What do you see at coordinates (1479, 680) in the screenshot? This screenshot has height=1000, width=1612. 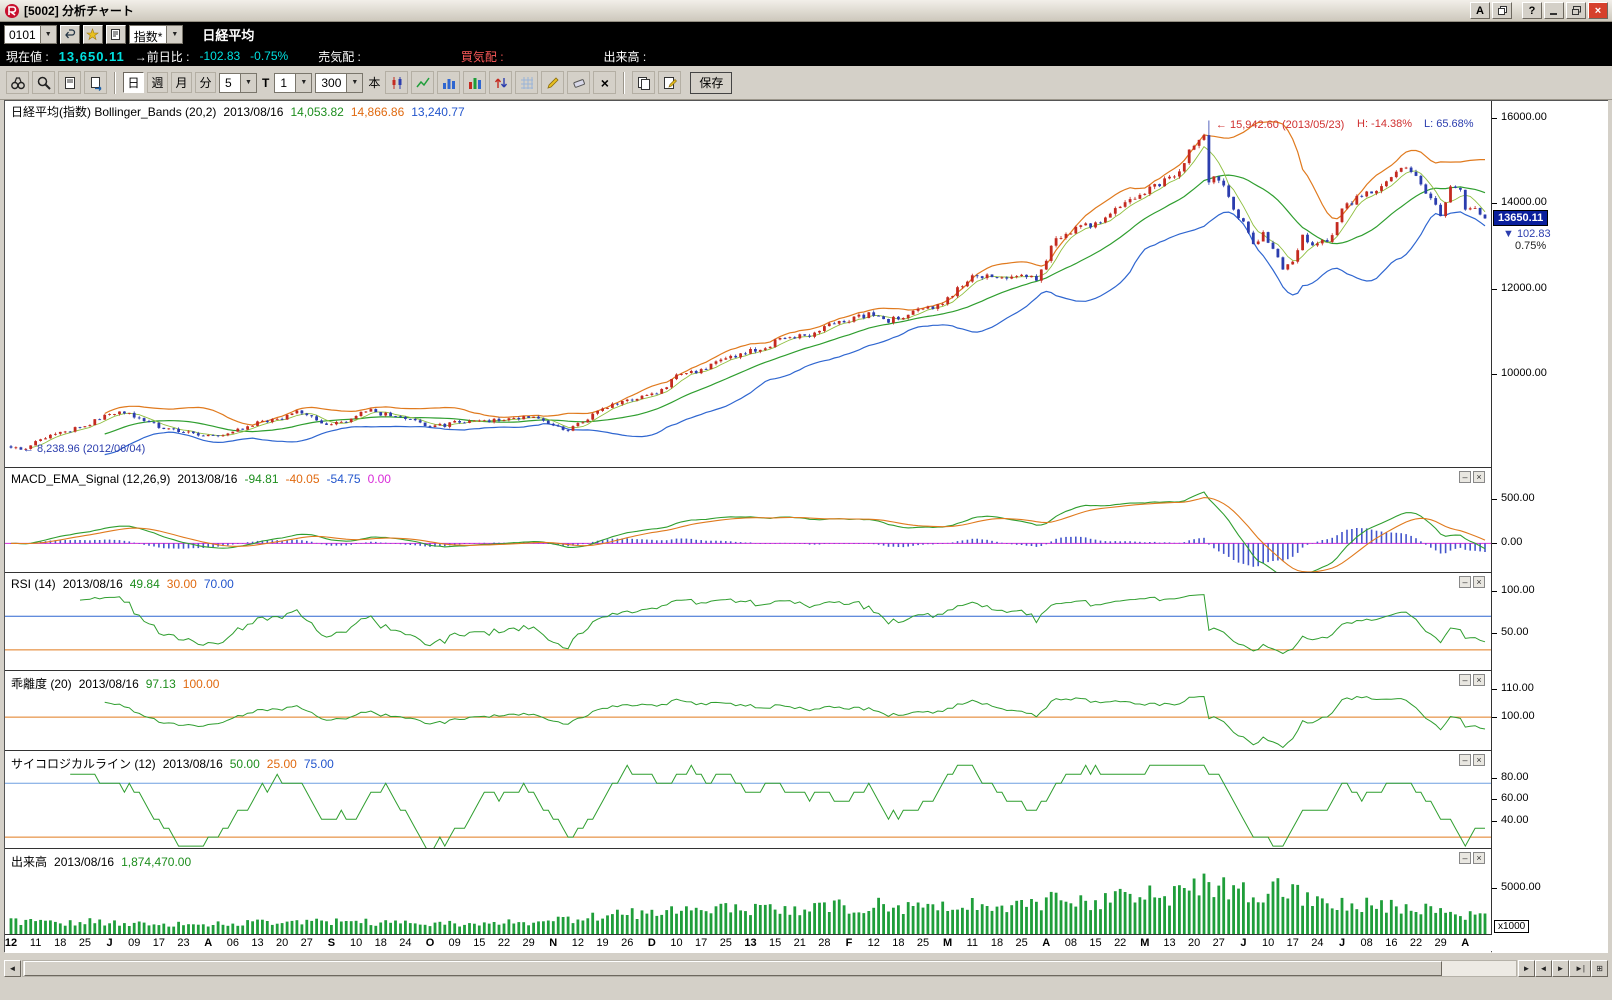 I see `kairi-close-button: ×` at bounding box center [1479, 680].